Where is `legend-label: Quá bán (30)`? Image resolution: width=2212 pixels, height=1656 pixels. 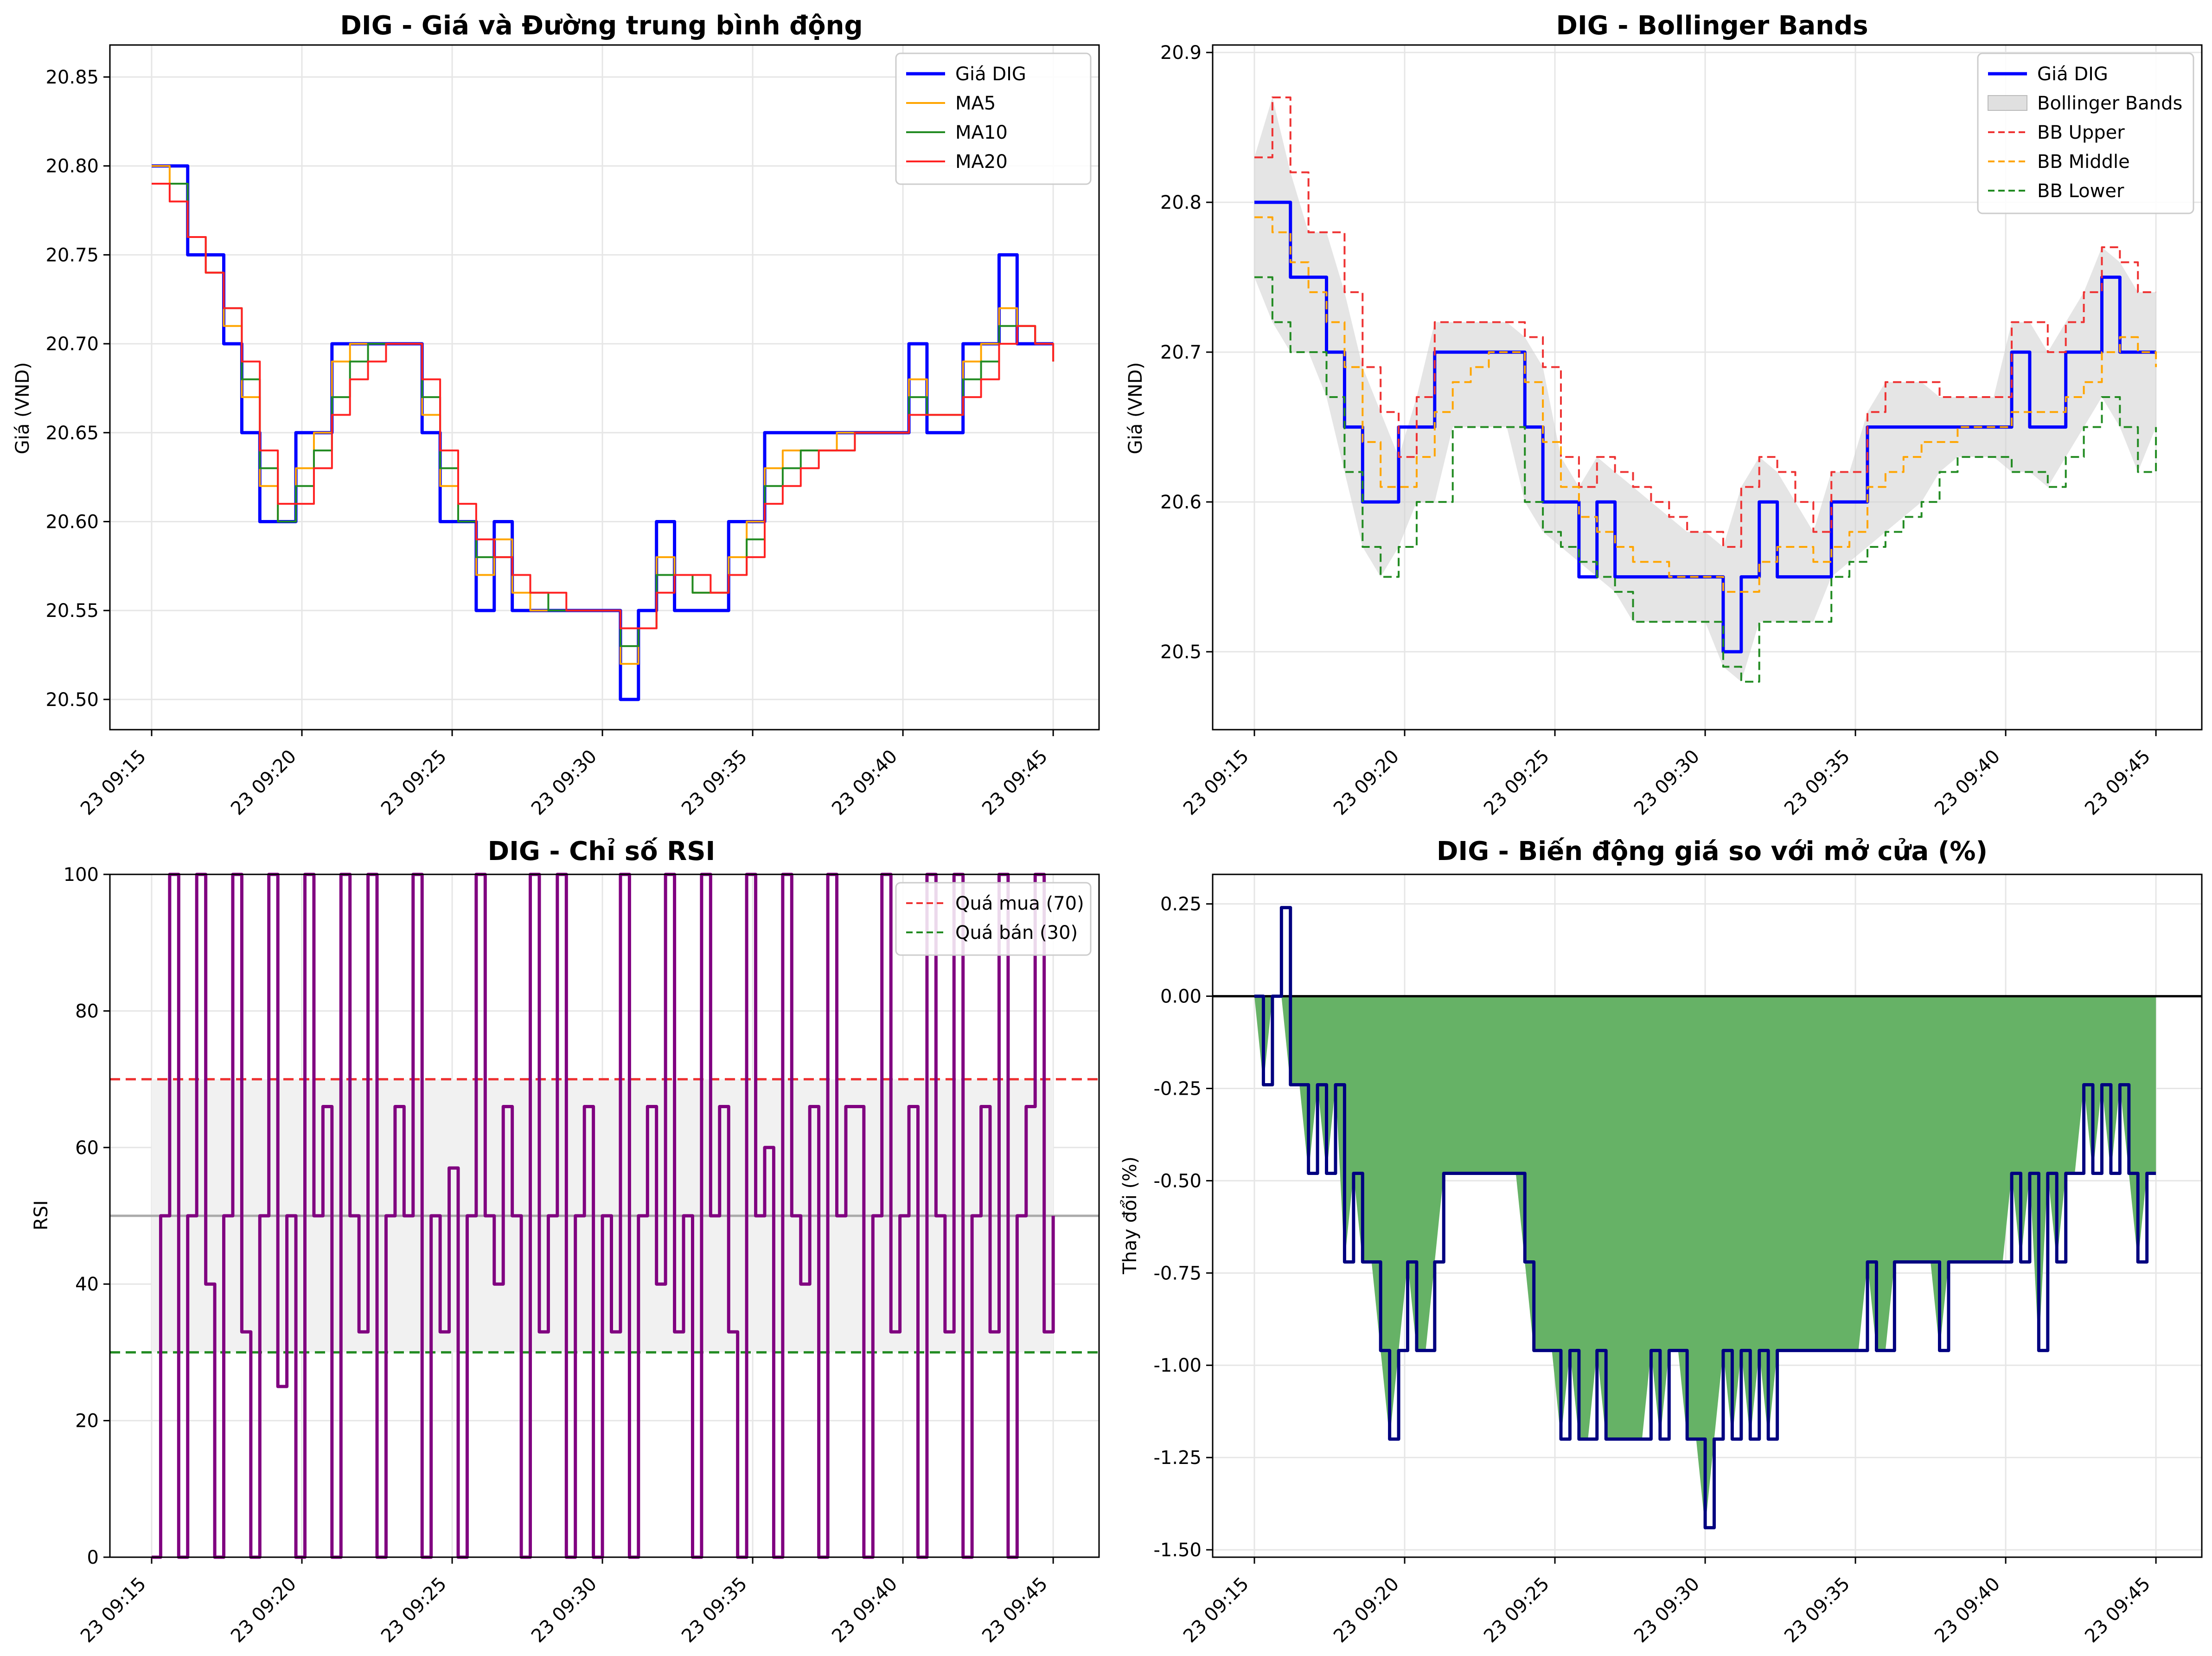
legend-label: Quá bán (30) is located at coordinates (1016, 933).